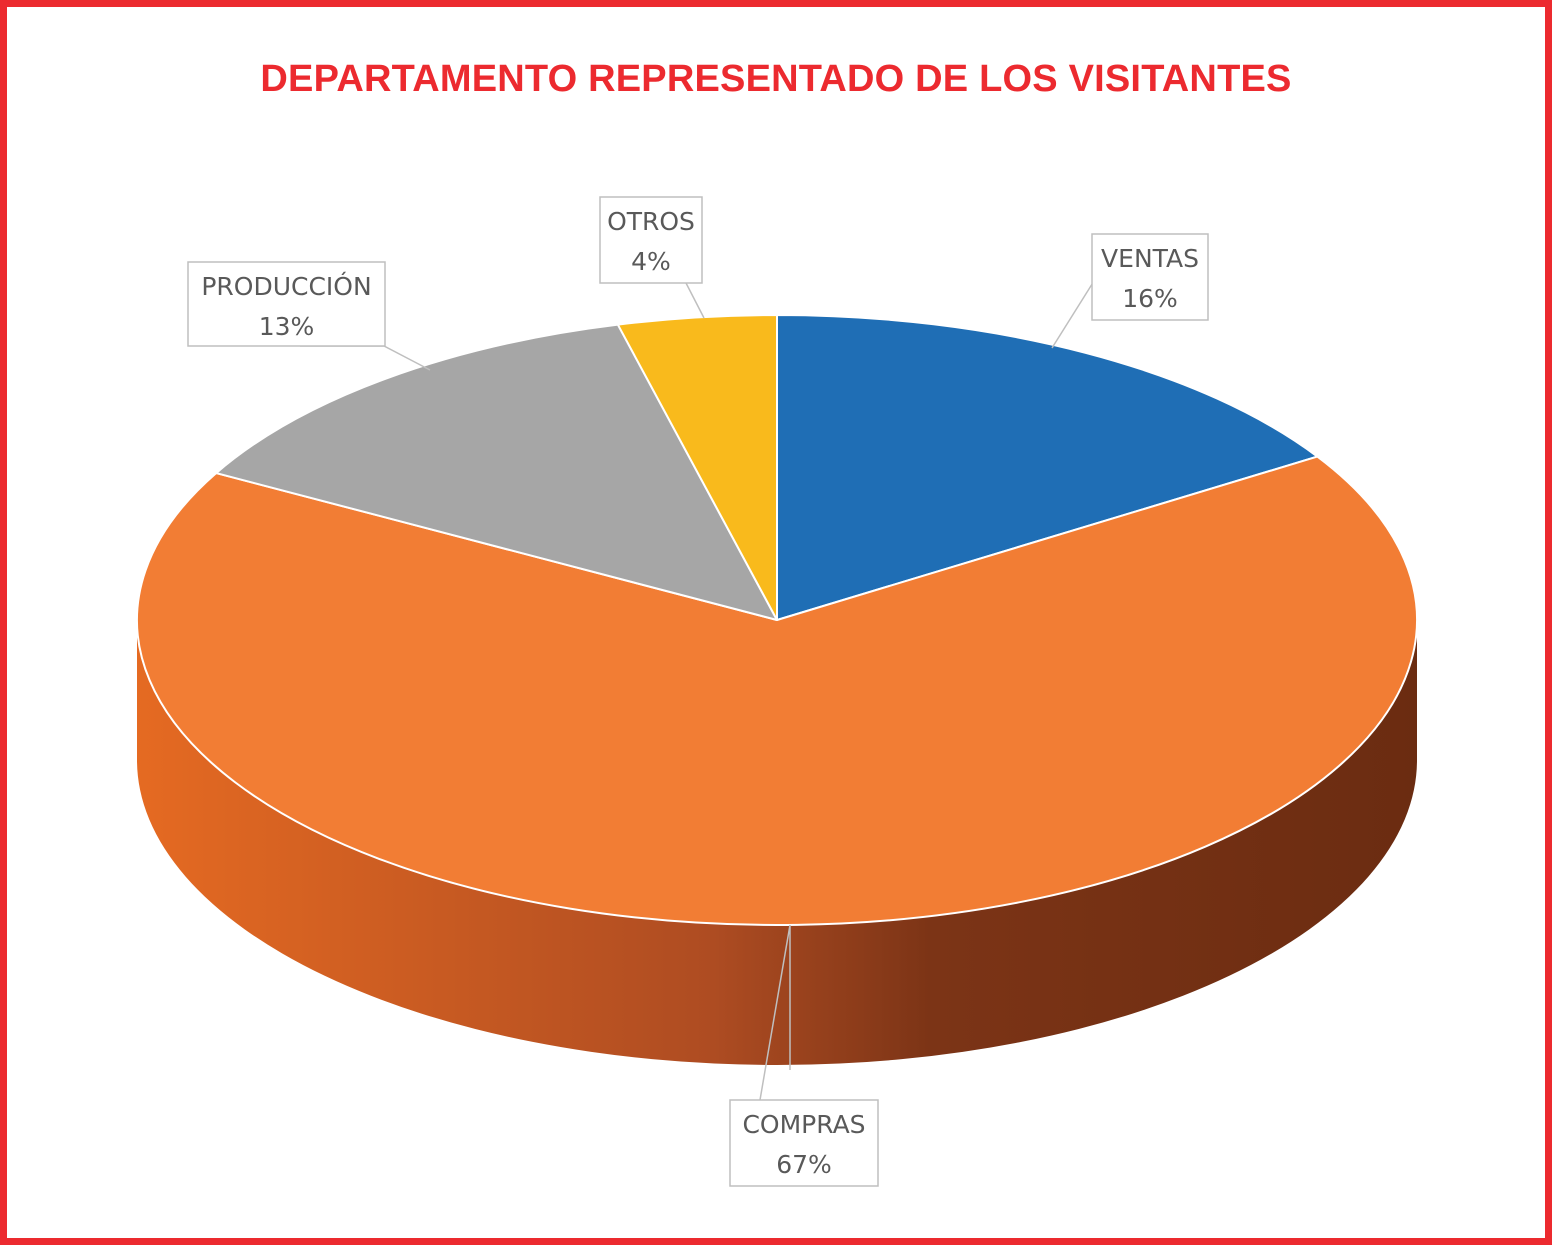  What do you see at coordinates (804, 1055) in the screenshot?
I see `data-label-compras: COMPRAS 67%` at bounding box center [804, 1055].